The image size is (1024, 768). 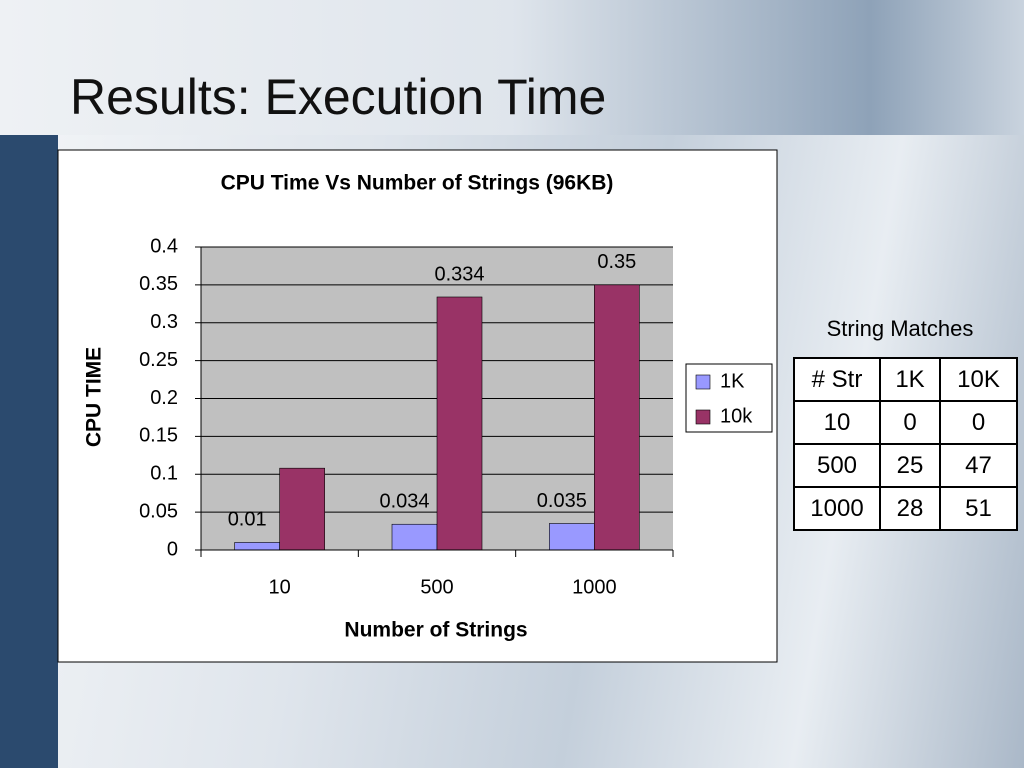 I want to click on value-label: 0.334, so click(x=459, y=274).